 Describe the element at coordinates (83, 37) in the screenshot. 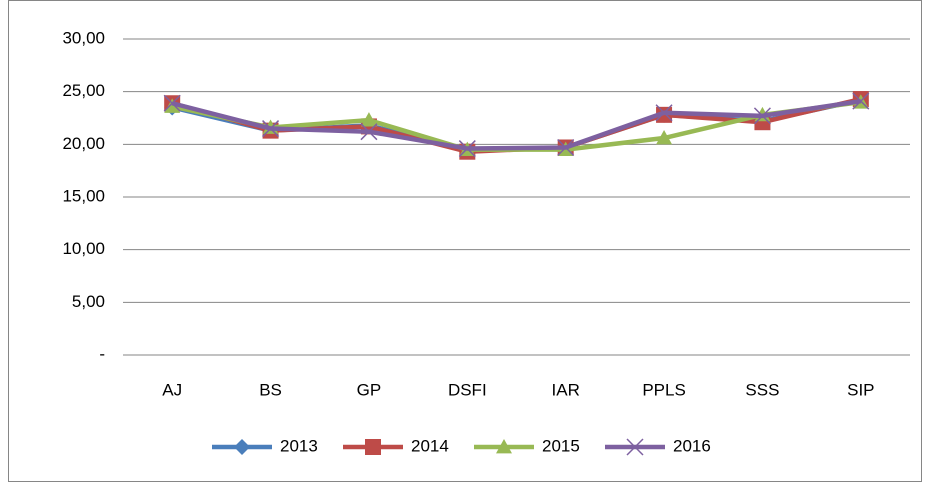

I see `y-tick-label: 30,00` at that location.